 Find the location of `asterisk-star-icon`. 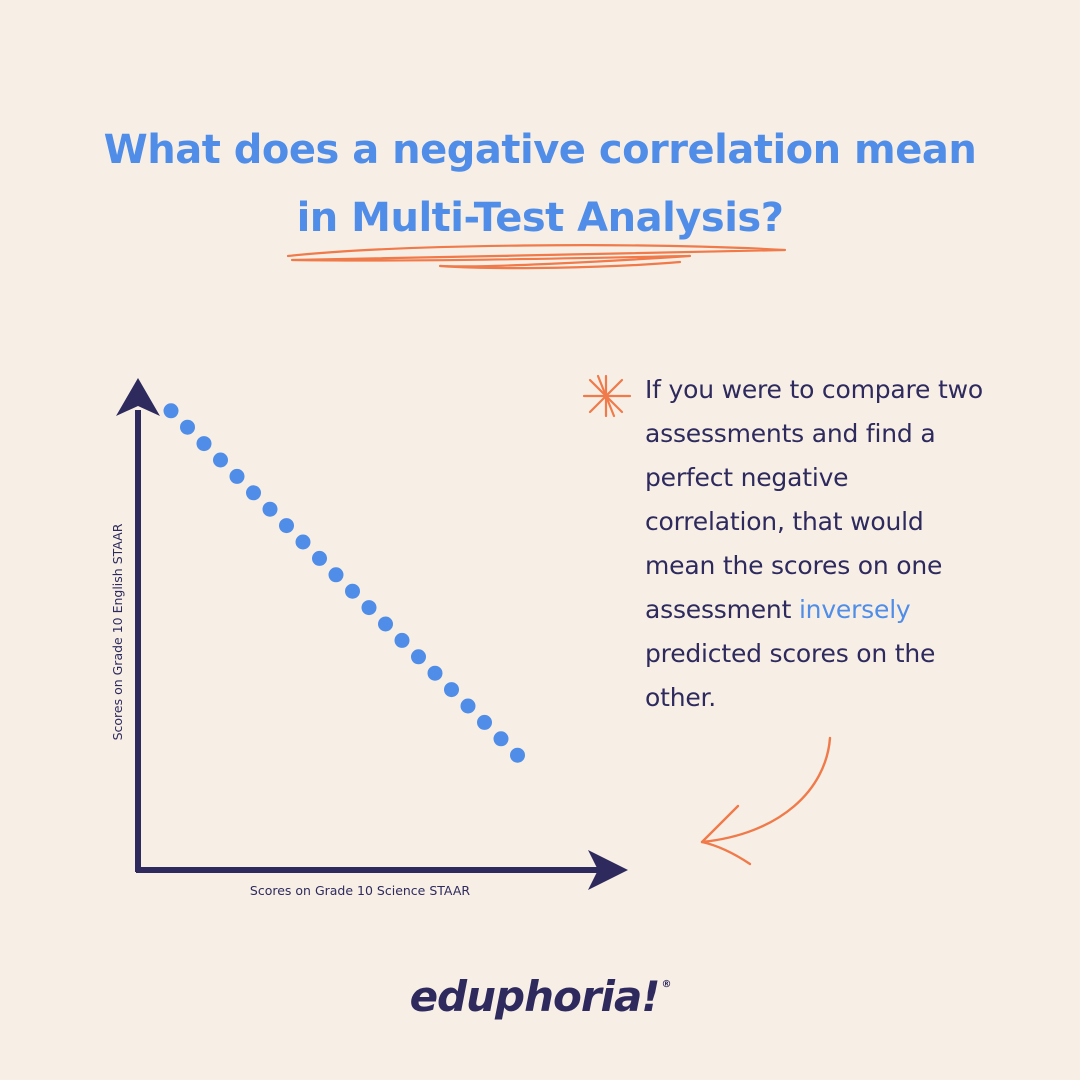

asterisk-star-icon is located at coordinates (607, 396).